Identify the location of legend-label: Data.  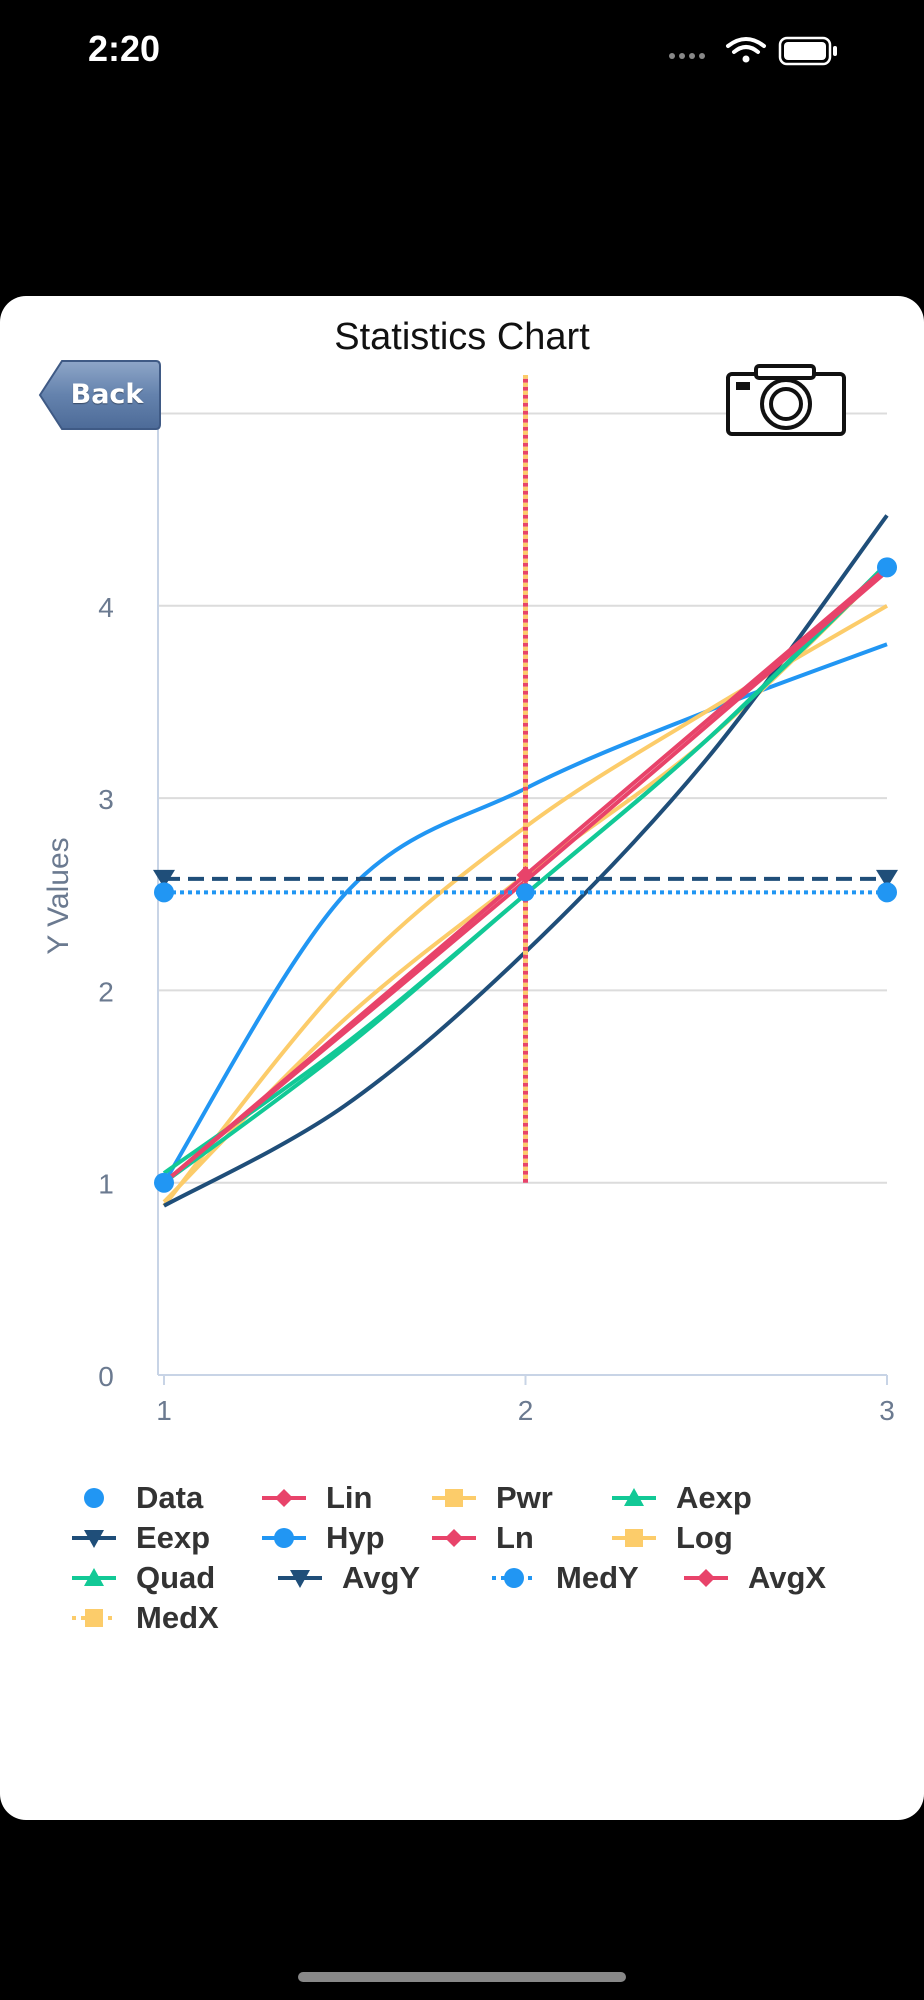
(170, 1497).